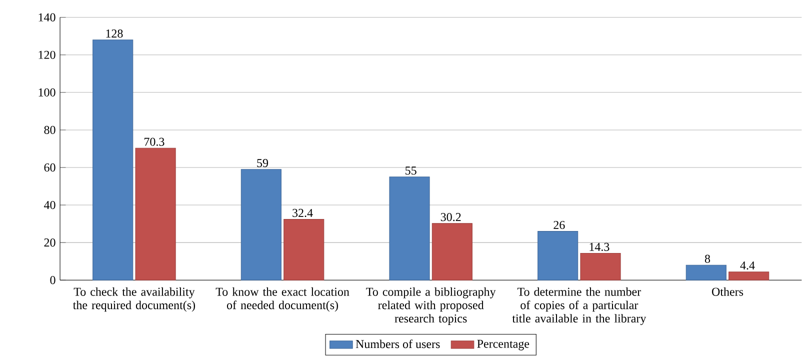 The width and height of the screenshot is (811, 357). I want to click on y-tick-label: 140, so click(47, 17).